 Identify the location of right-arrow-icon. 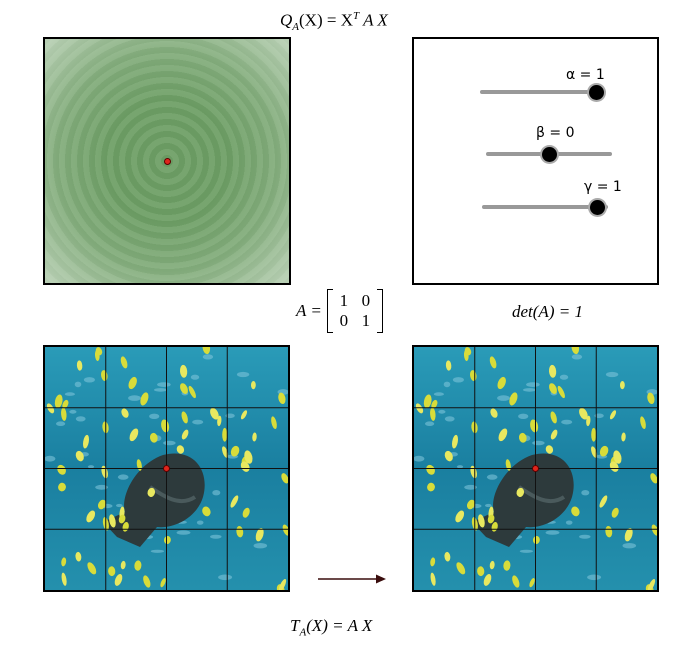
(352, 579).